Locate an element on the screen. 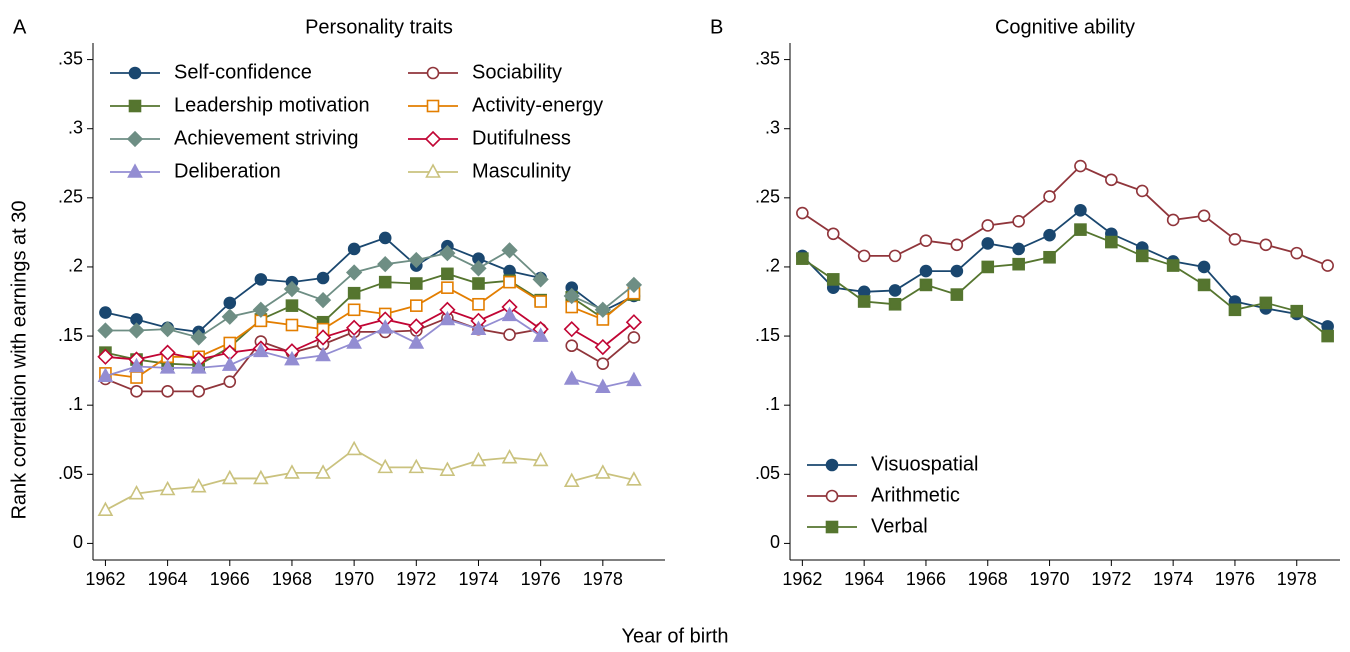  legend-label: Sociability is located at coordinates (517, 72).